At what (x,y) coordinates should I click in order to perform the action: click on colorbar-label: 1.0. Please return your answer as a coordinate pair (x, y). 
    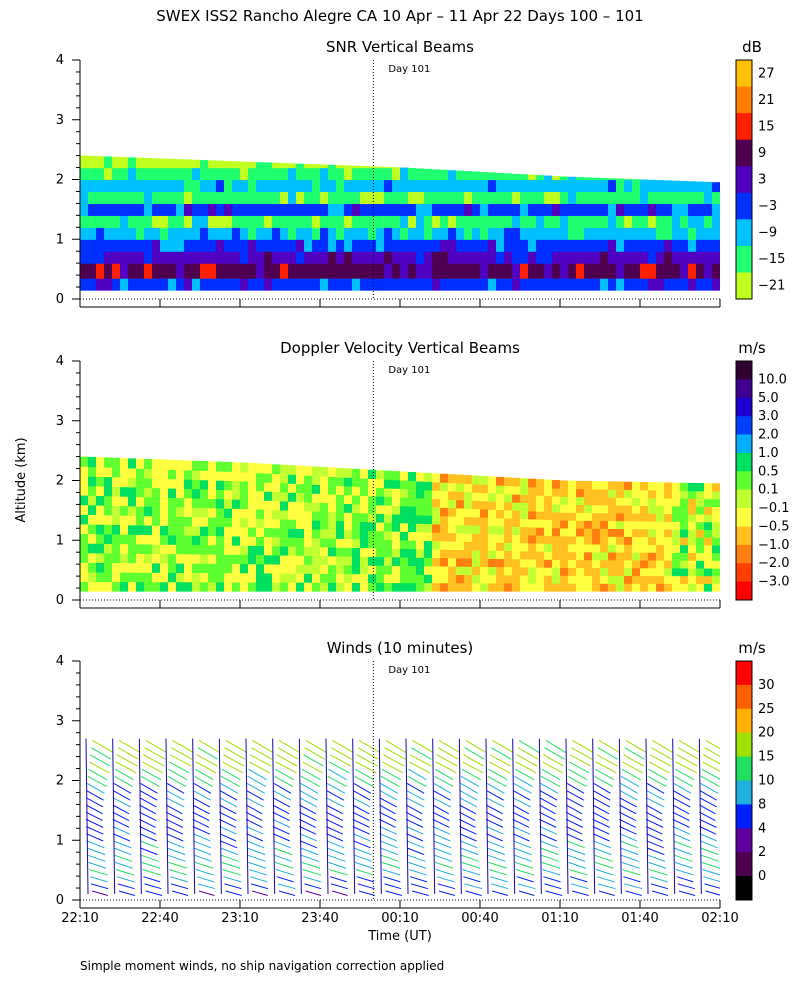
    Looking at the image, I should click on (768, 453).